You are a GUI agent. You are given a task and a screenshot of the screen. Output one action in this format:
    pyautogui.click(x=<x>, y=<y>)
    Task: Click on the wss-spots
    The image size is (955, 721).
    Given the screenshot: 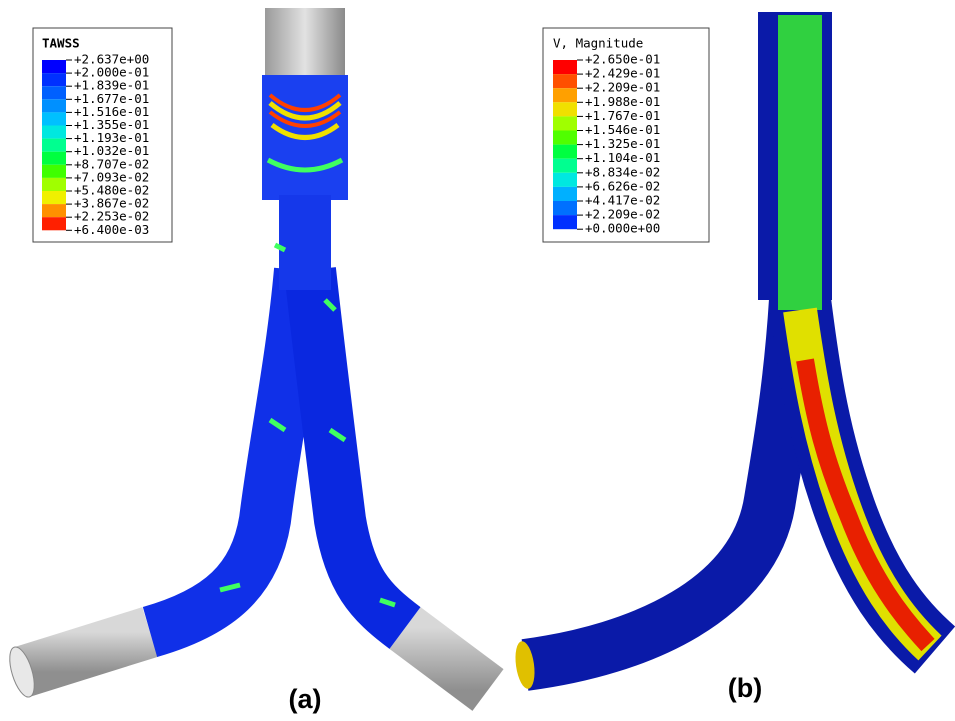 What is the action you would take?
    pyautogui.click(x=307, y=382)
    